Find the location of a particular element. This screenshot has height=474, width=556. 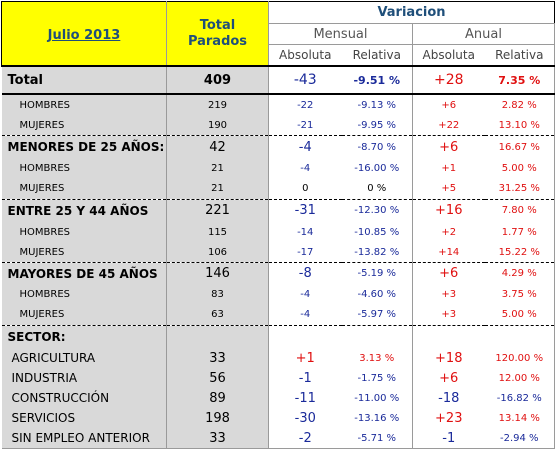

monthly-relative: -11.00 % is located at coordinates (377, 398).